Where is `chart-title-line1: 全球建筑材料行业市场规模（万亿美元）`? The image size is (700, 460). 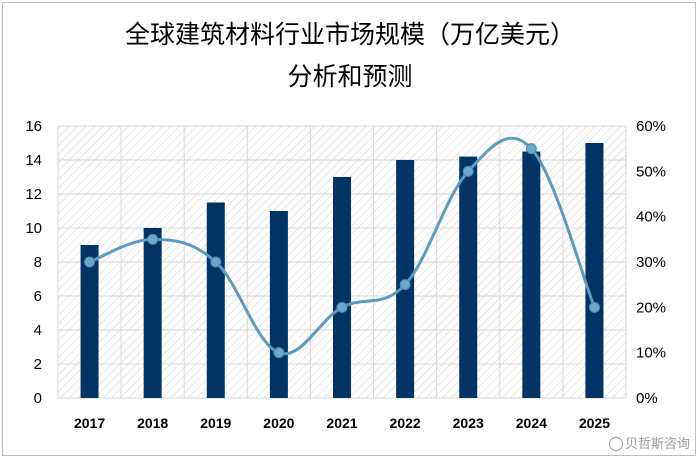
chart-title-line1: 全球建筑材料行业市场规模（万亿美元） is located at coordinates (349, 34).